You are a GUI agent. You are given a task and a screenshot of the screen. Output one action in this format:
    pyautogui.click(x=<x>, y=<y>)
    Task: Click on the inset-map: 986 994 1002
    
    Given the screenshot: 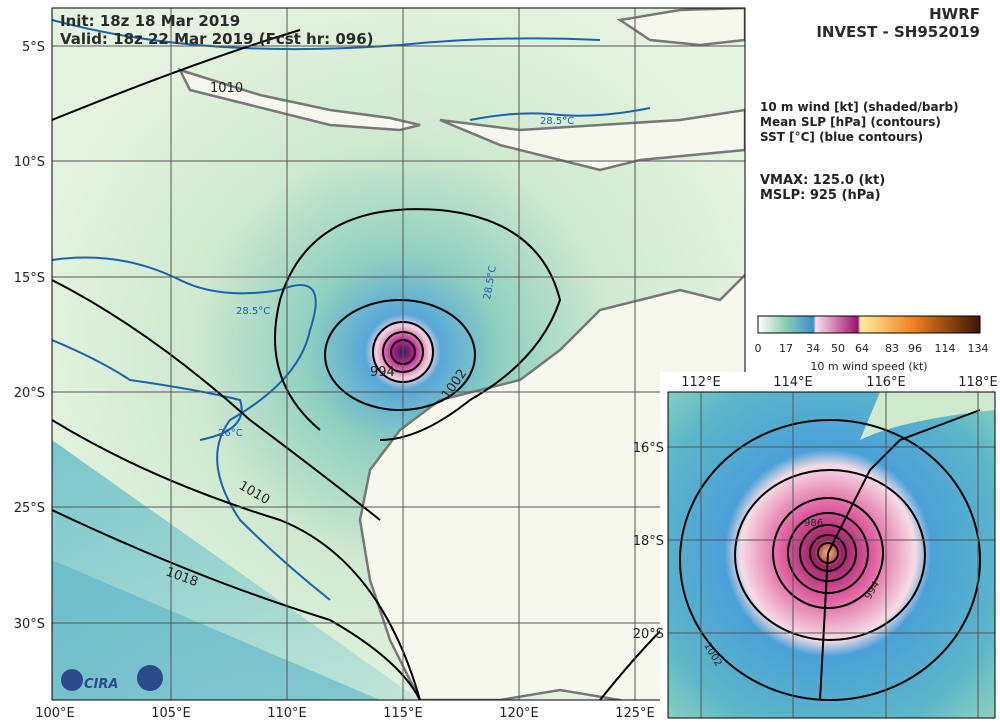 What is the action you would take?
    pyautogui.click(x=831, y=555)
    